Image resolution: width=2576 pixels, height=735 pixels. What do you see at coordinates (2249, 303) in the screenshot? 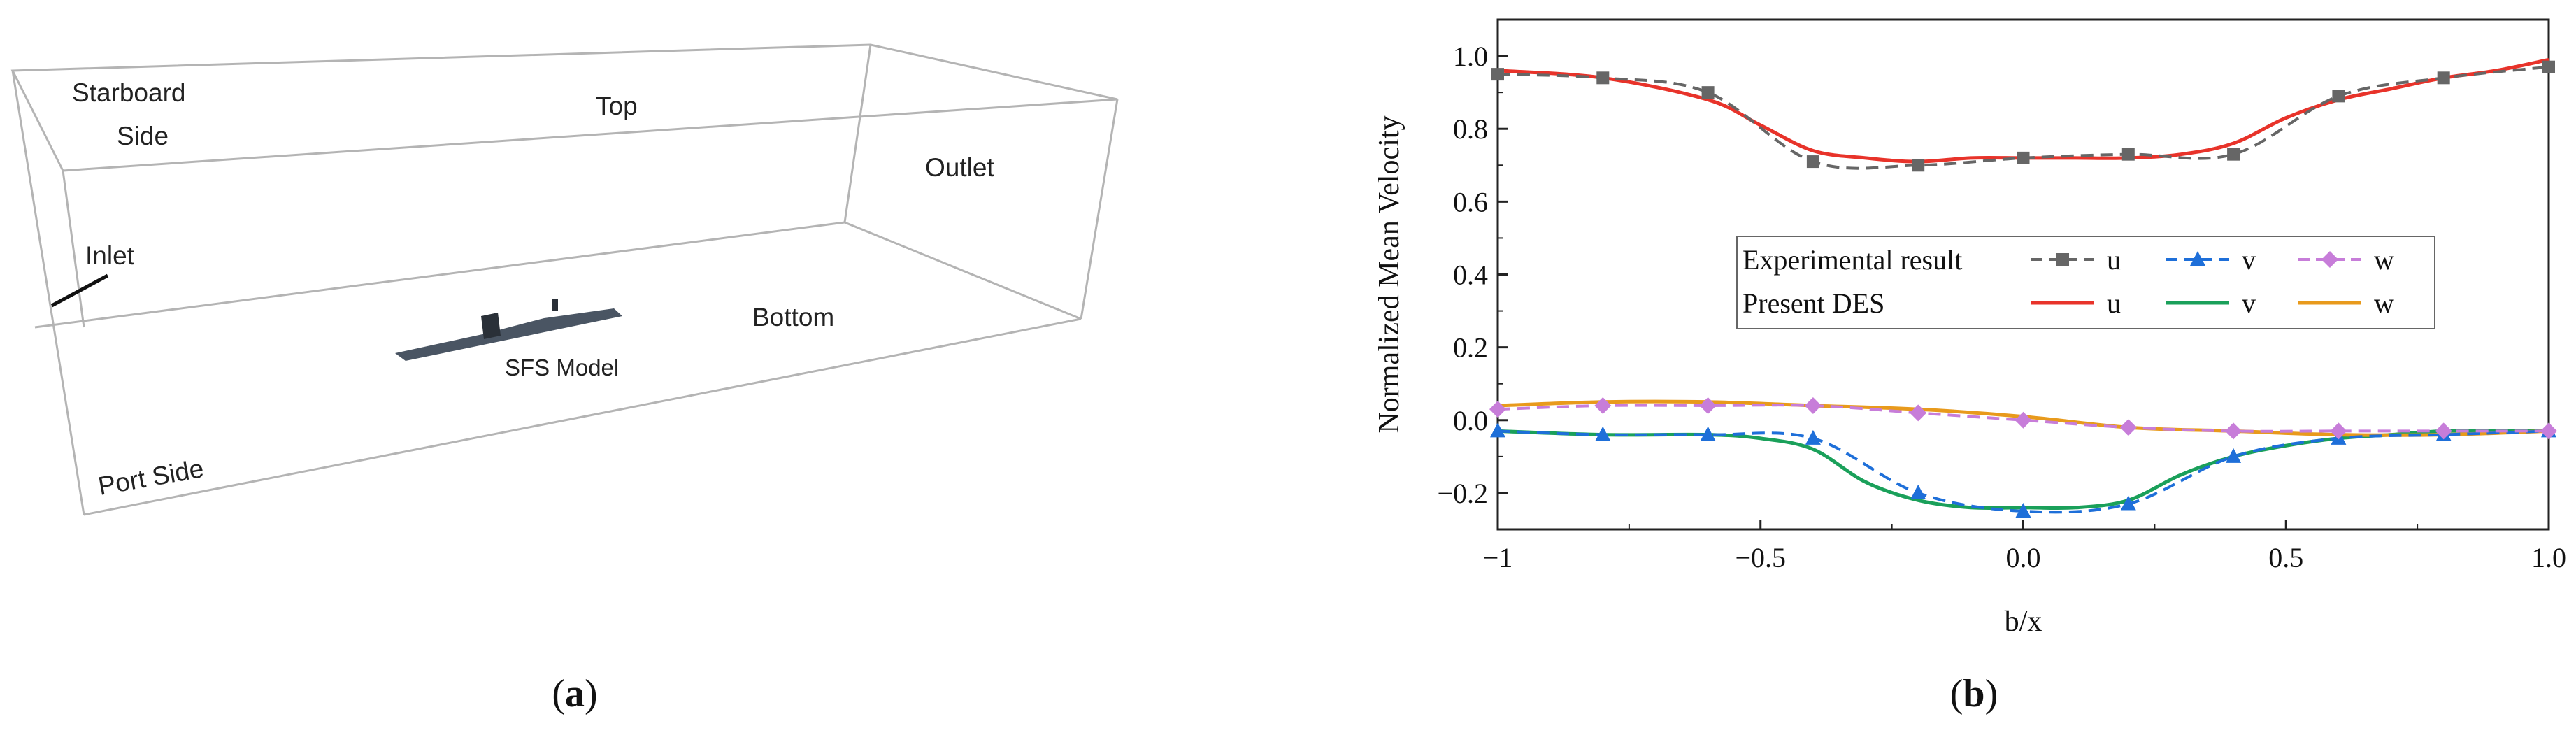
I see `legend-label-des-v: v` at bounding box center [2249, 303].